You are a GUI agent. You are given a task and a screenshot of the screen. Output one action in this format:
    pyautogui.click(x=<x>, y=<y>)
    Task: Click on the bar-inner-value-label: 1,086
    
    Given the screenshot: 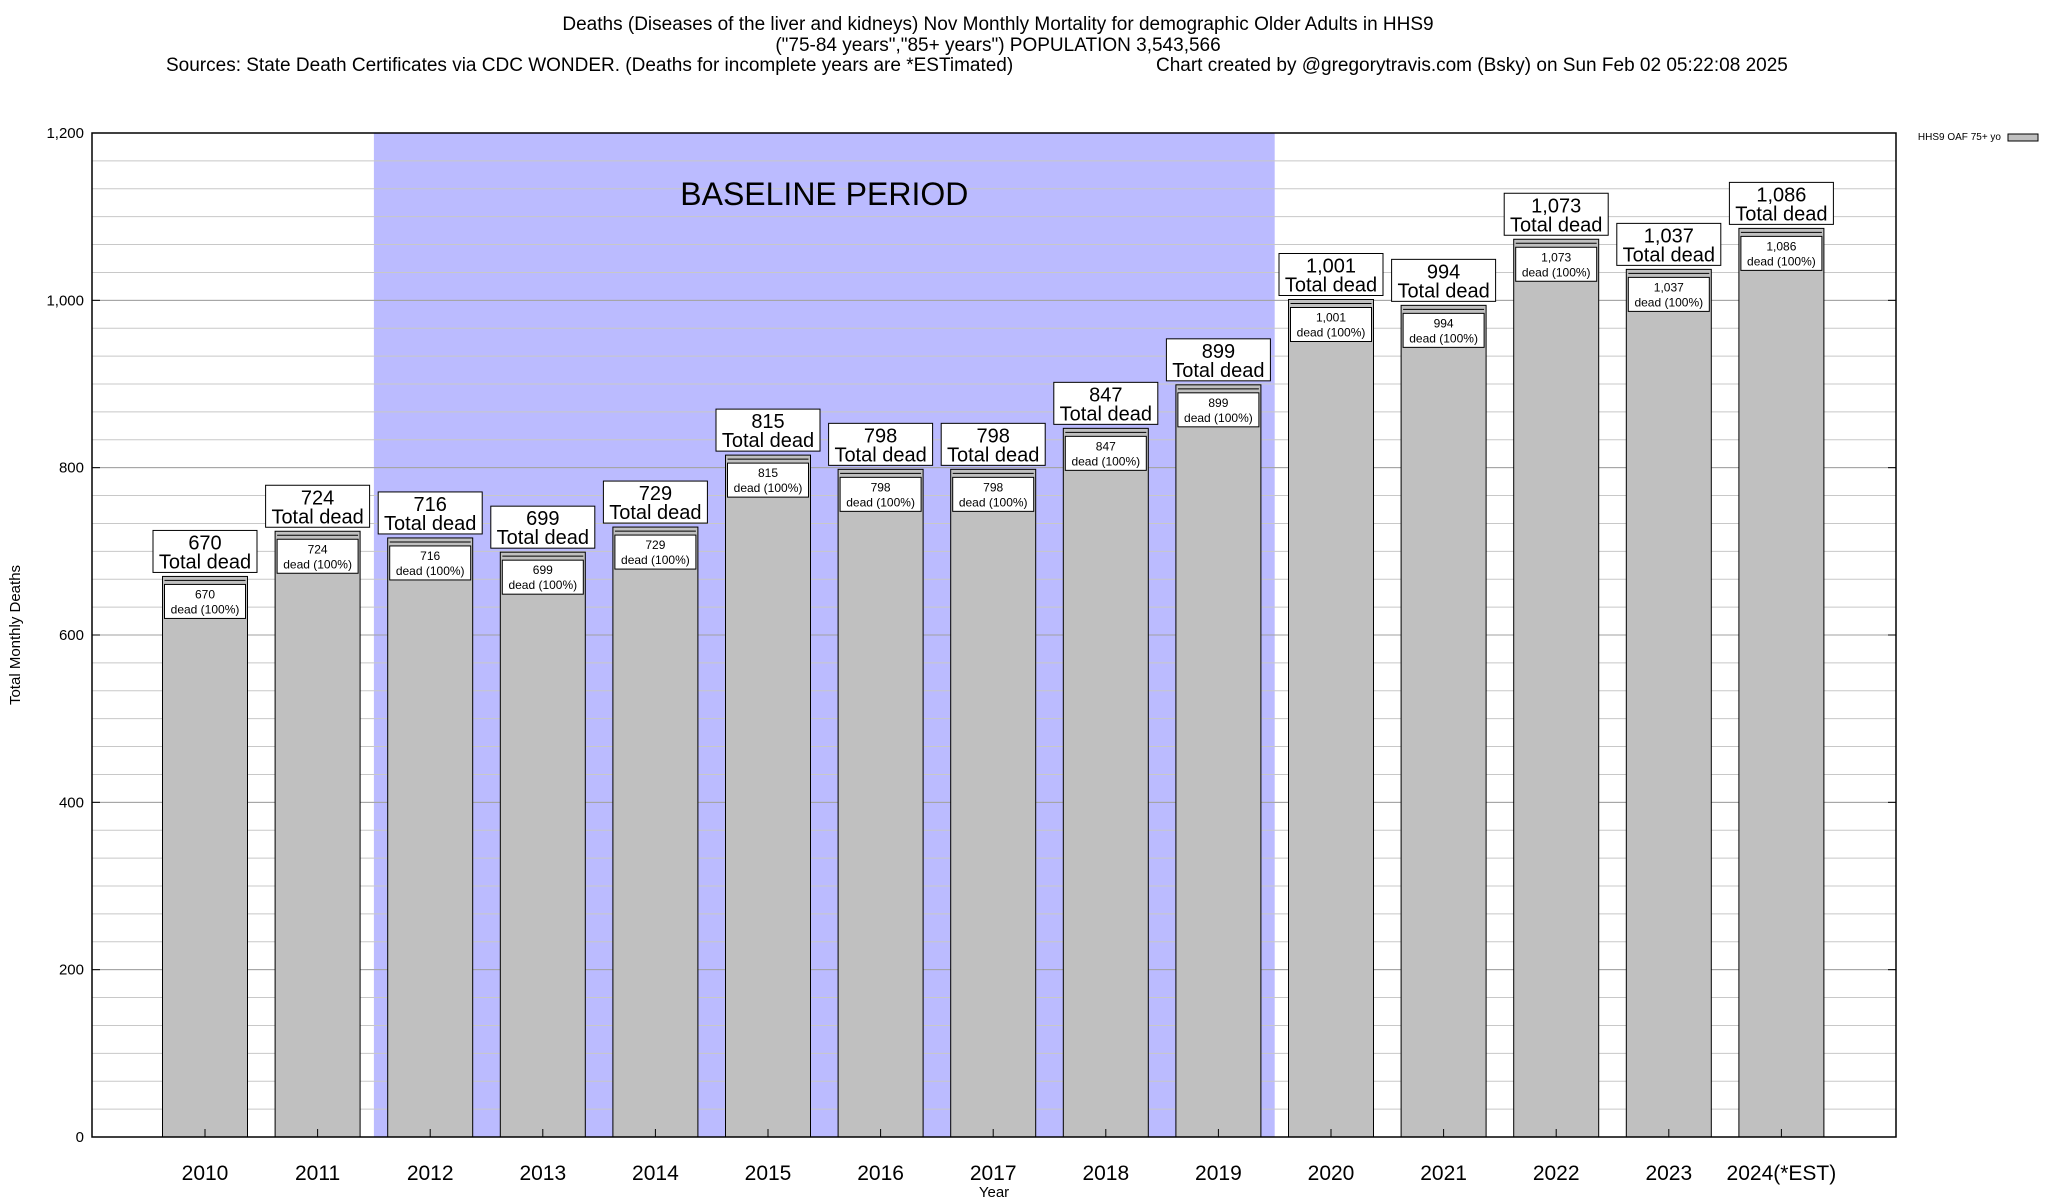 What is the action you would take?
    pyautogui.click(x=1781, y=246)
    